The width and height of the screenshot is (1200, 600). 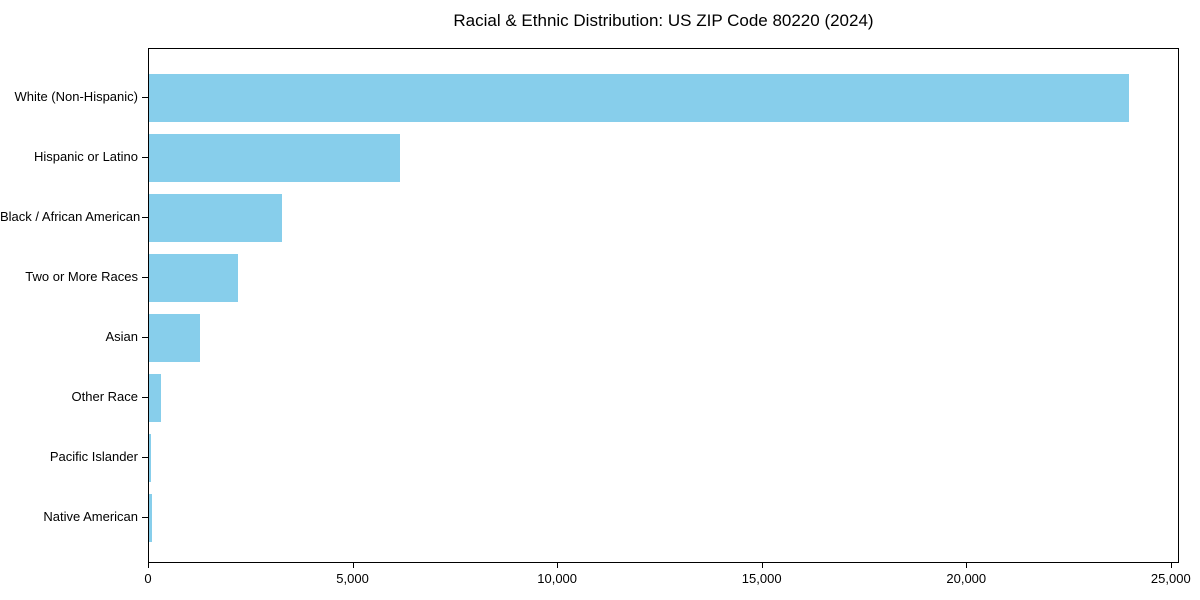 I want to click on y-tick-label: Pacific Islander, so click(x=93, y=456).